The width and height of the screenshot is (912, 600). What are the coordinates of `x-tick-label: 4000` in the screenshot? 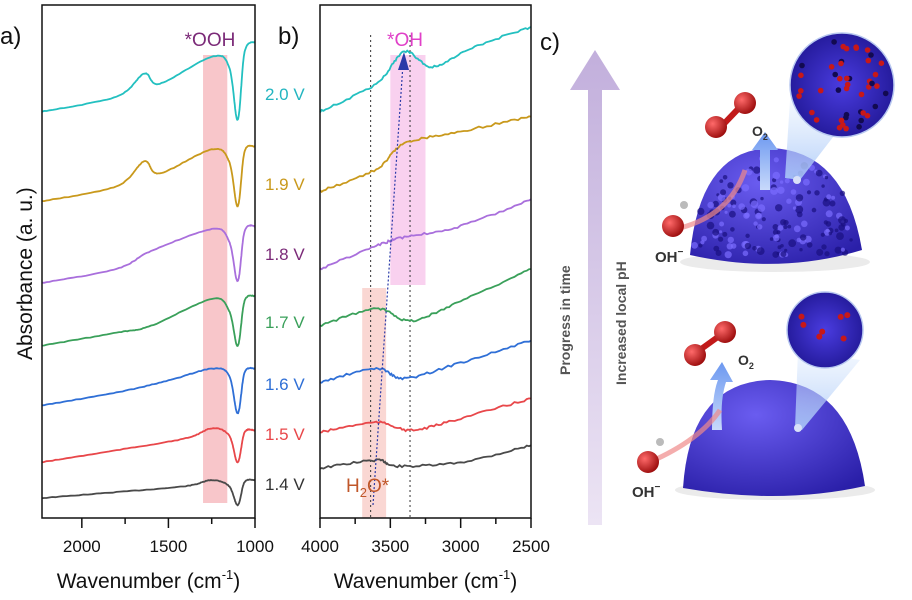 It's located at (320, 546).